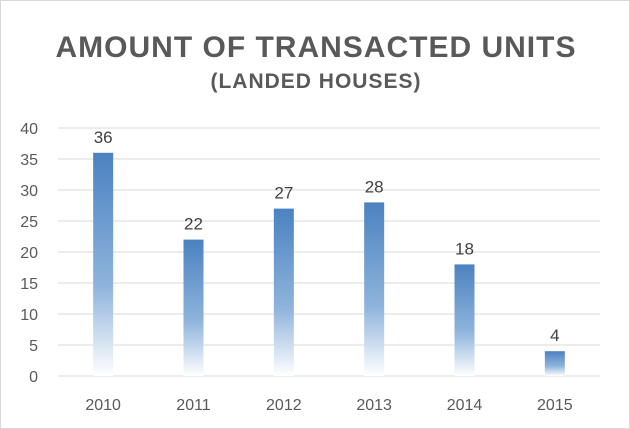  What do you see at coordinates (316, 47) in the screenshot?
I see `chart-title: AMOUNT OF TRANSACTED UNITS` at bounding box center [316, 47].